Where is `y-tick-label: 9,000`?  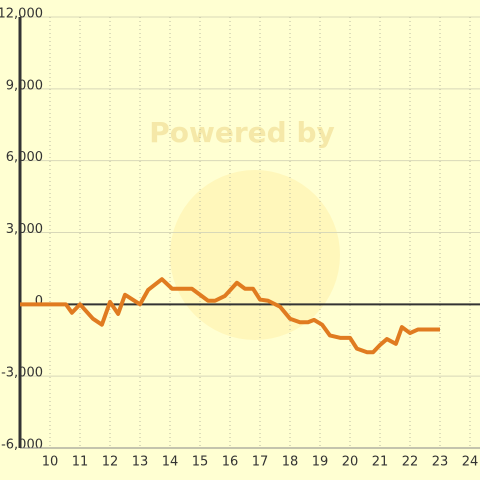
y-tick-label: 9,000 is located at coordinates (24, 85).